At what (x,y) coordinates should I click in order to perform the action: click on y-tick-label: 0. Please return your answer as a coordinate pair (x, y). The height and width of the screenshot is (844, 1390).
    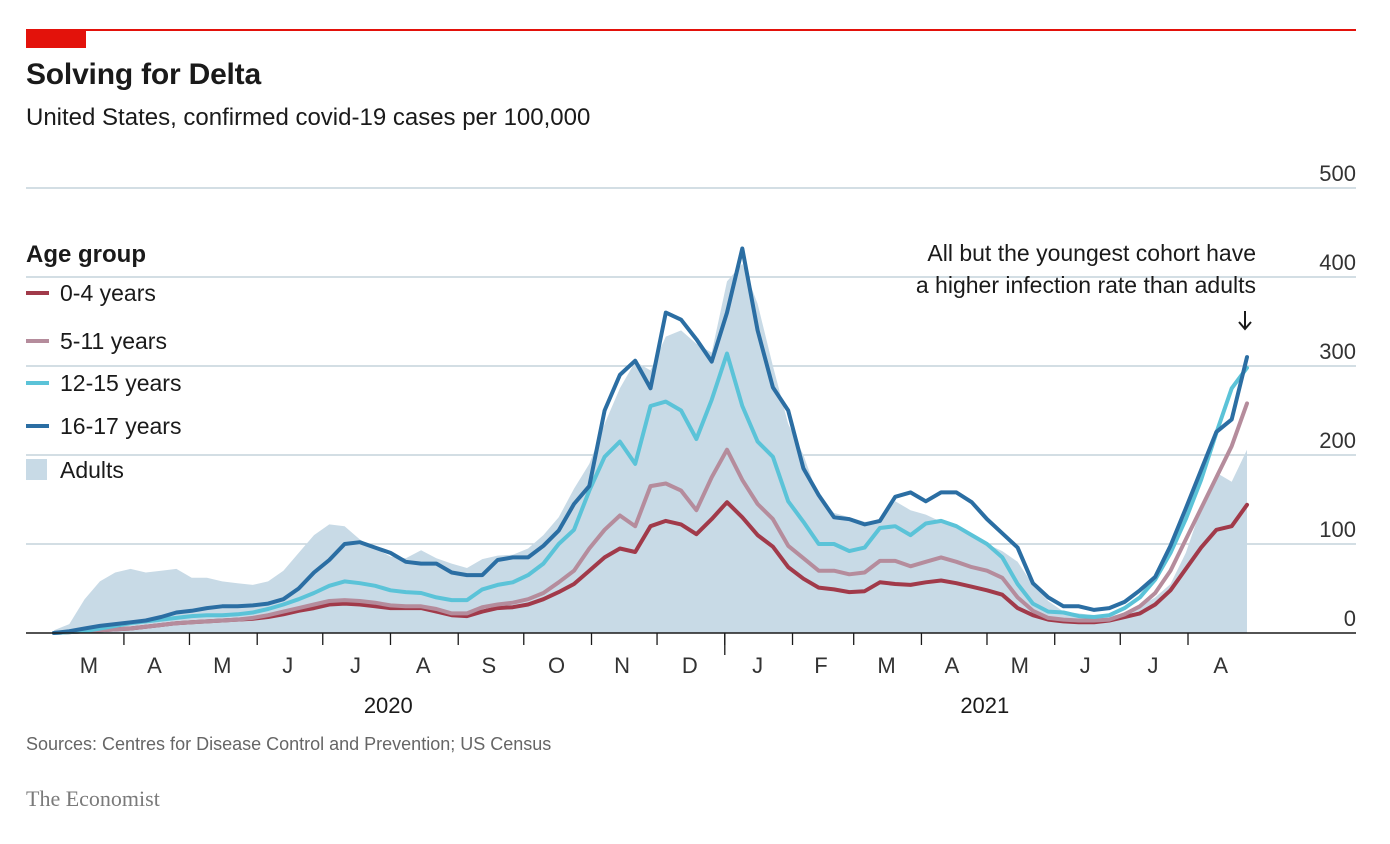
    Looking at the image, I should click on (1350, 618).